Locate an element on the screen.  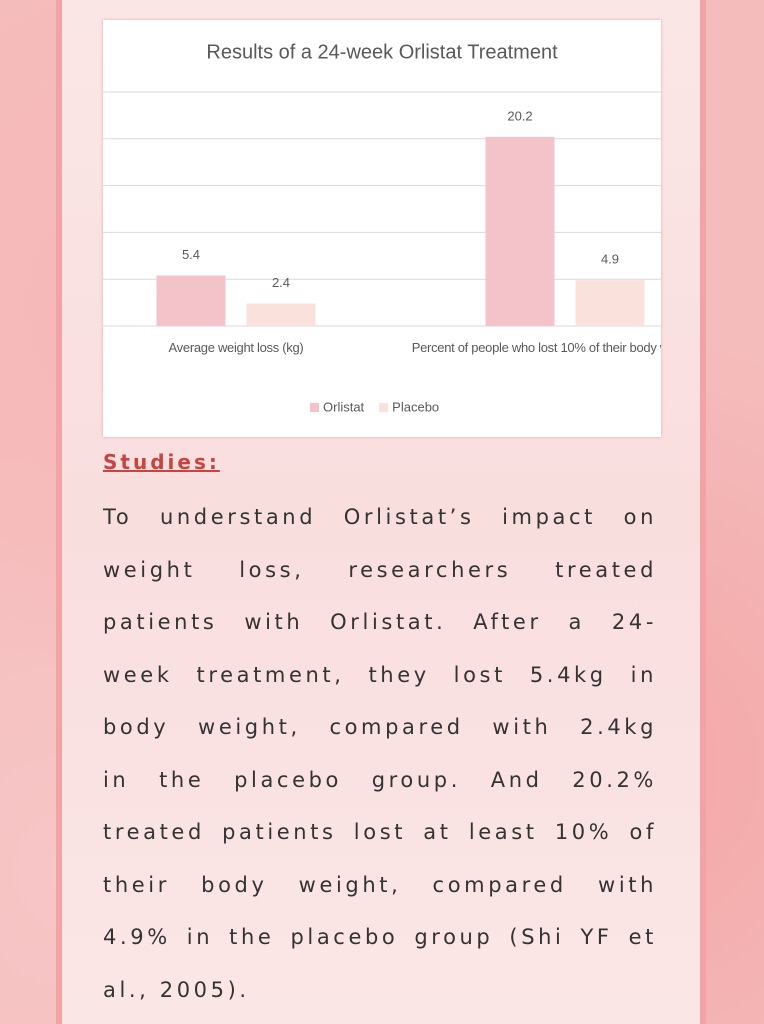
x-tick-label: Average weight loss (kg) is located at coordinates (236, 347).